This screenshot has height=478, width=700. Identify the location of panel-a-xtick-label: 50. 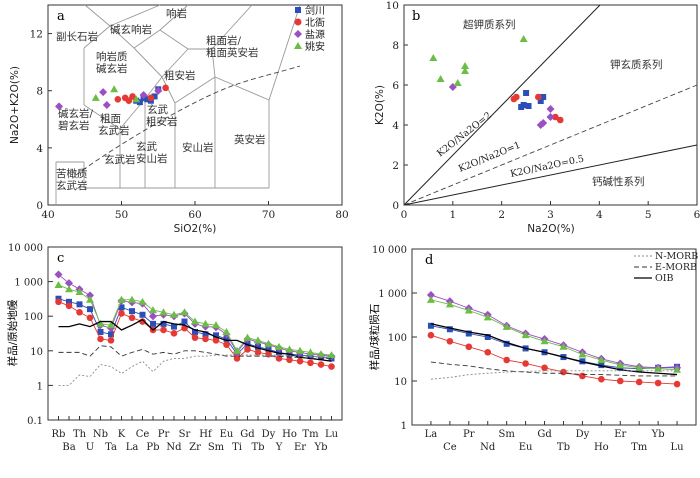
(121, 215).